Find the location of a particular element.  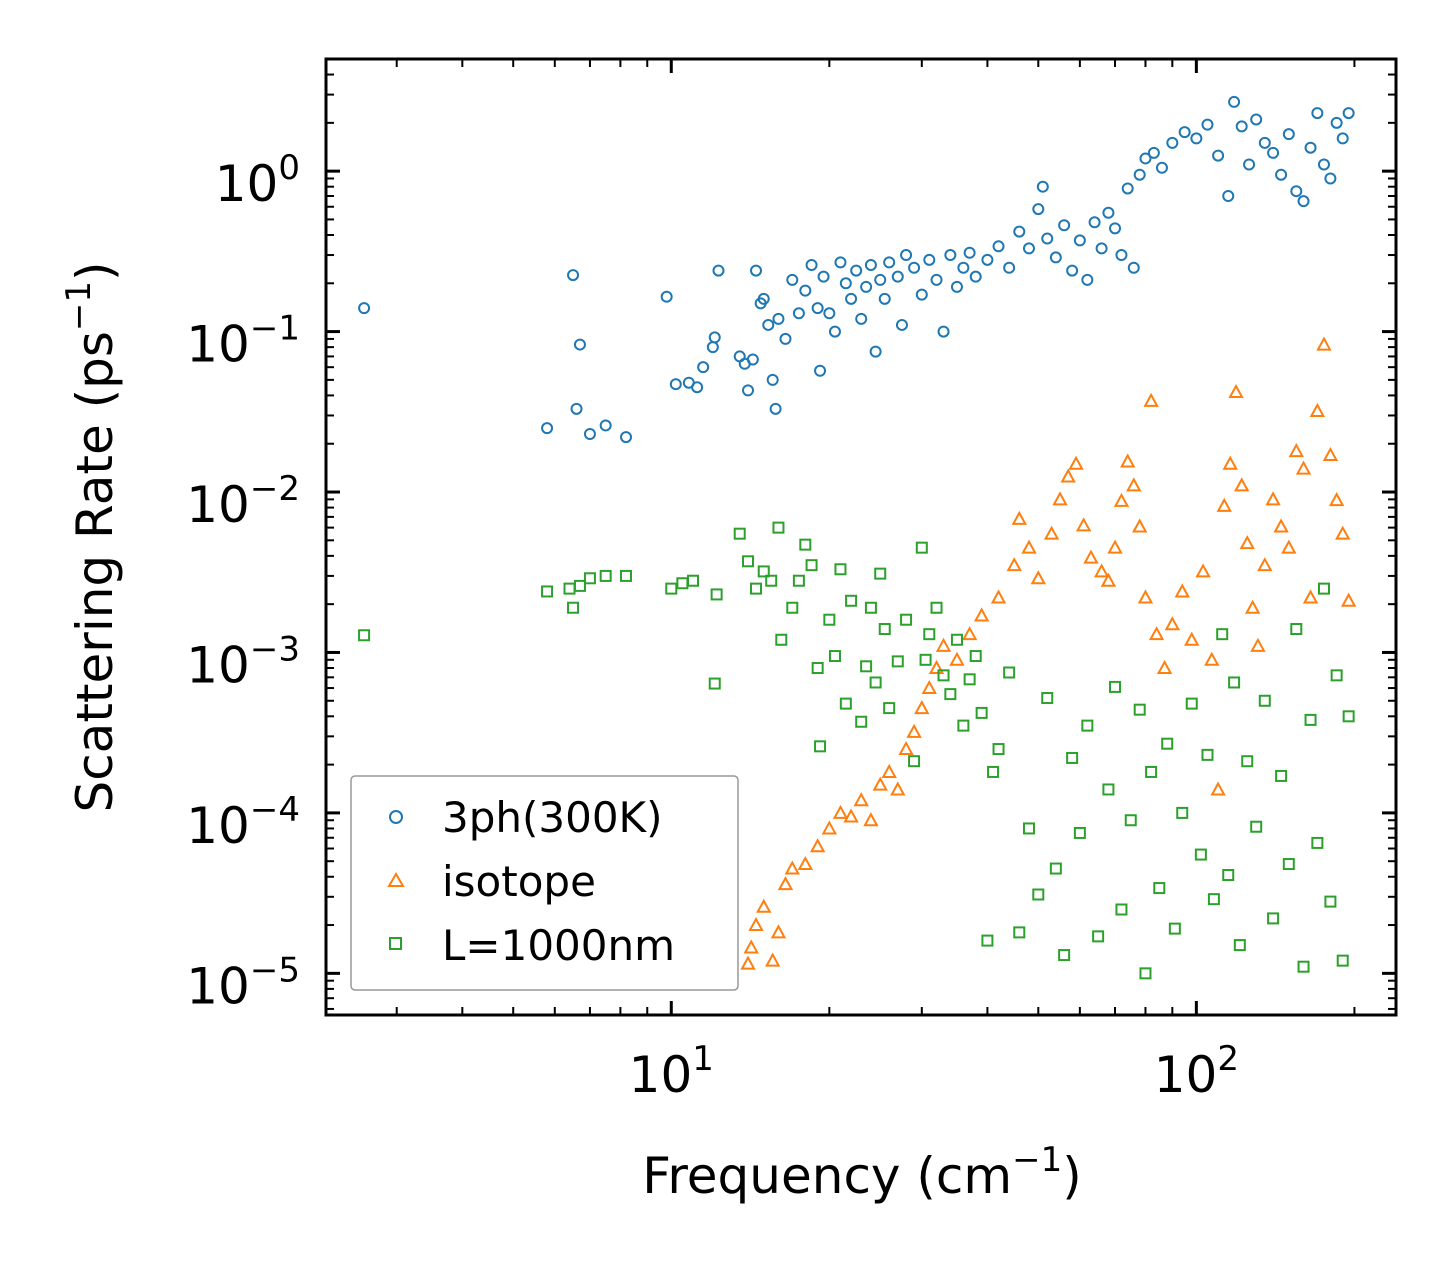

y-tick-label: 10⁰ is located at coordinates (257, 180).